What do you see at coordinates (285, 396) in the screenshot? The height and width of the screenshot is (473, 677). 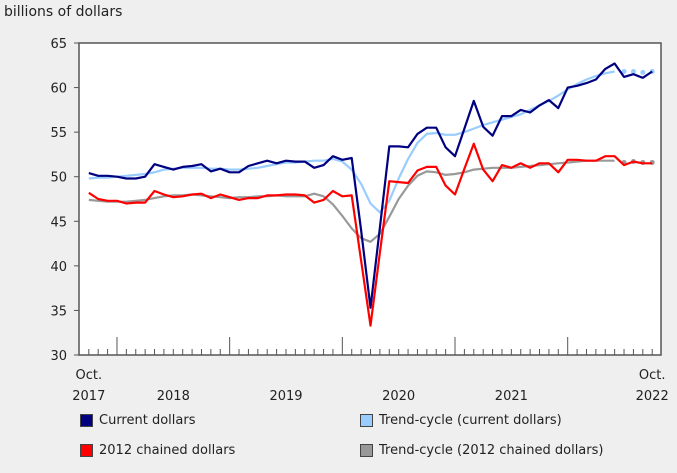 I see `x-tick-label: 2019` at bounding box center [285, 396].